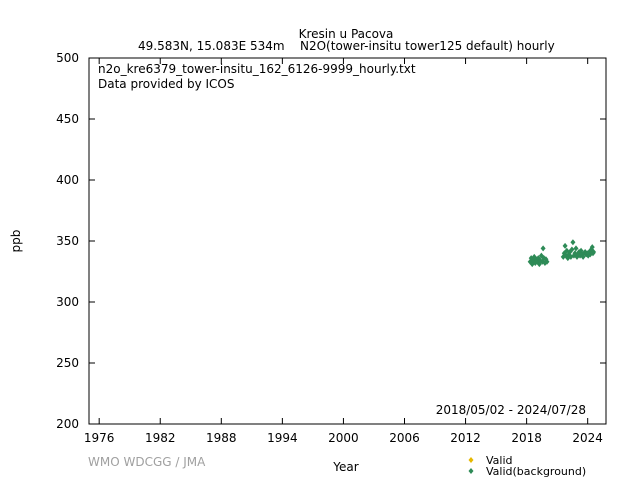  What do you see at coordinates (166, 84) in the screenshot?
I see `provider-label: Data provided by ICOS` at bounding box center [166, 84].